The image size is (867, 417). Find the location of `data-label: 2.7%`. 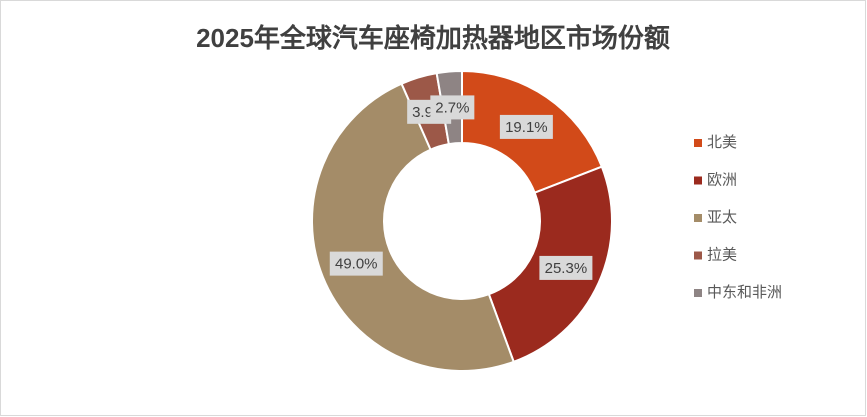

data-label: 2.7% is located at coordinates (452, 107).